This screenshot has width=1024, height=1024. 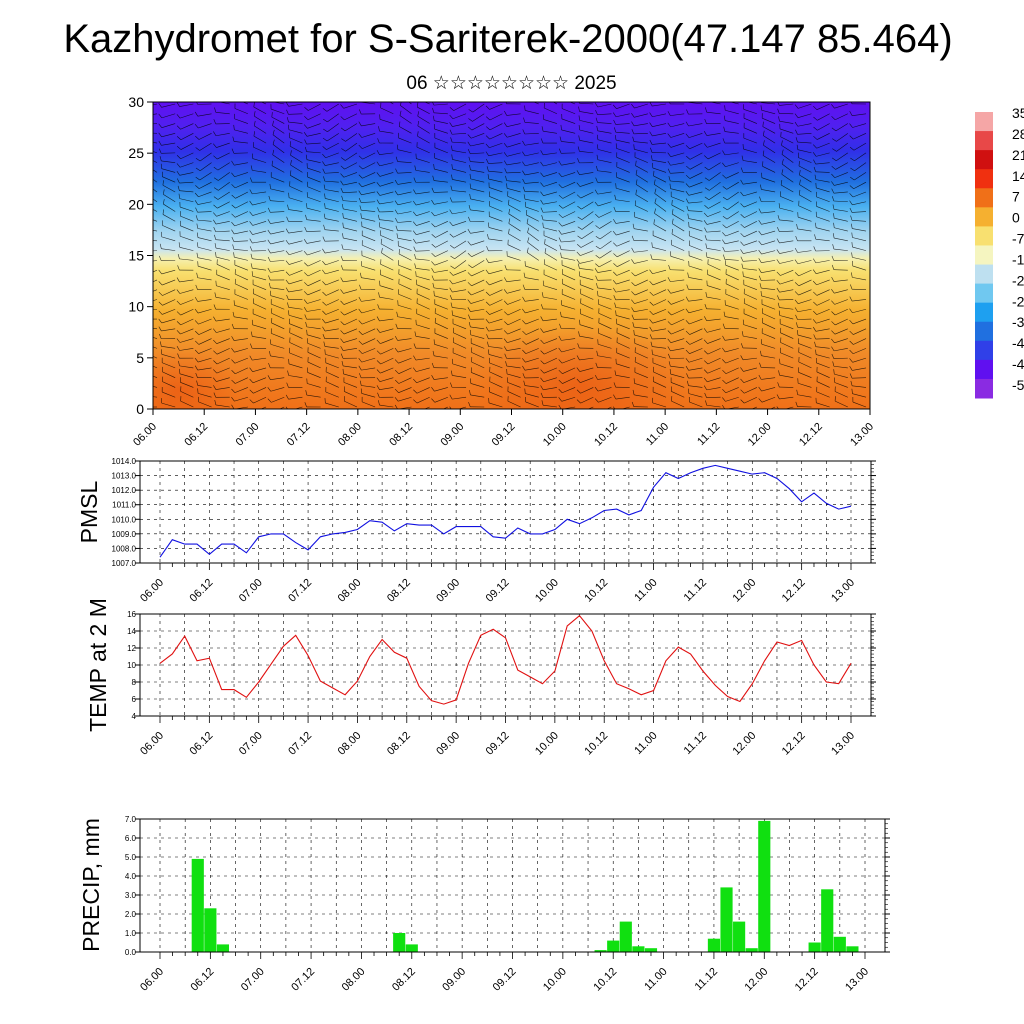 What do you see at coordinates (251, 591) in the screenshot?
I see `x-tick-label: 07.00` at bounding box center [251, 591].